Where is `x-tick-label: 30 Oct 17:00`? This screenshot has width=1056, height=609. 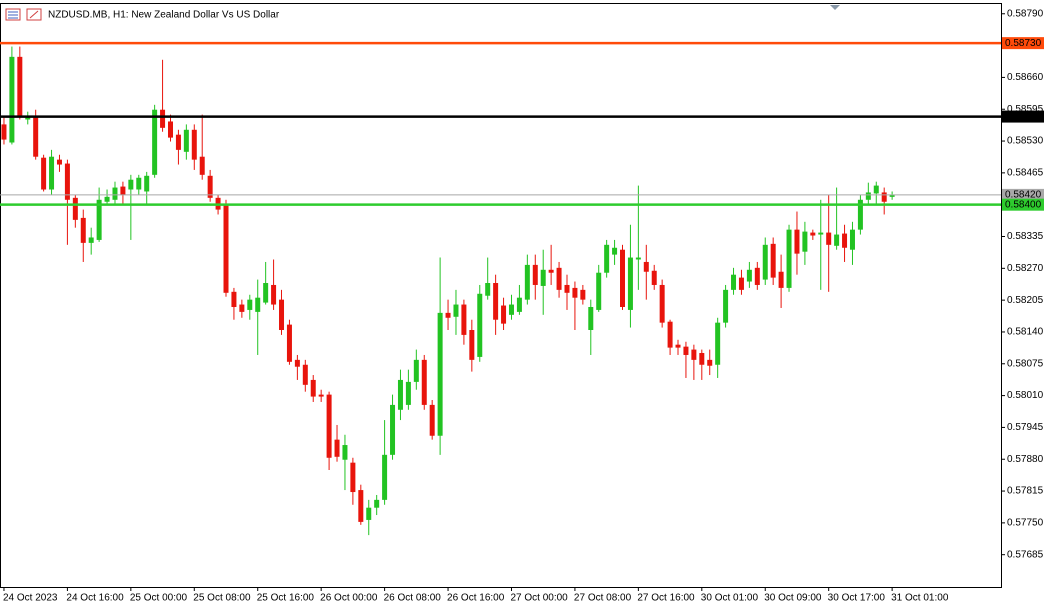
x-tick-label: 30 Oct 17:00 is located at coordinates (857, 598).